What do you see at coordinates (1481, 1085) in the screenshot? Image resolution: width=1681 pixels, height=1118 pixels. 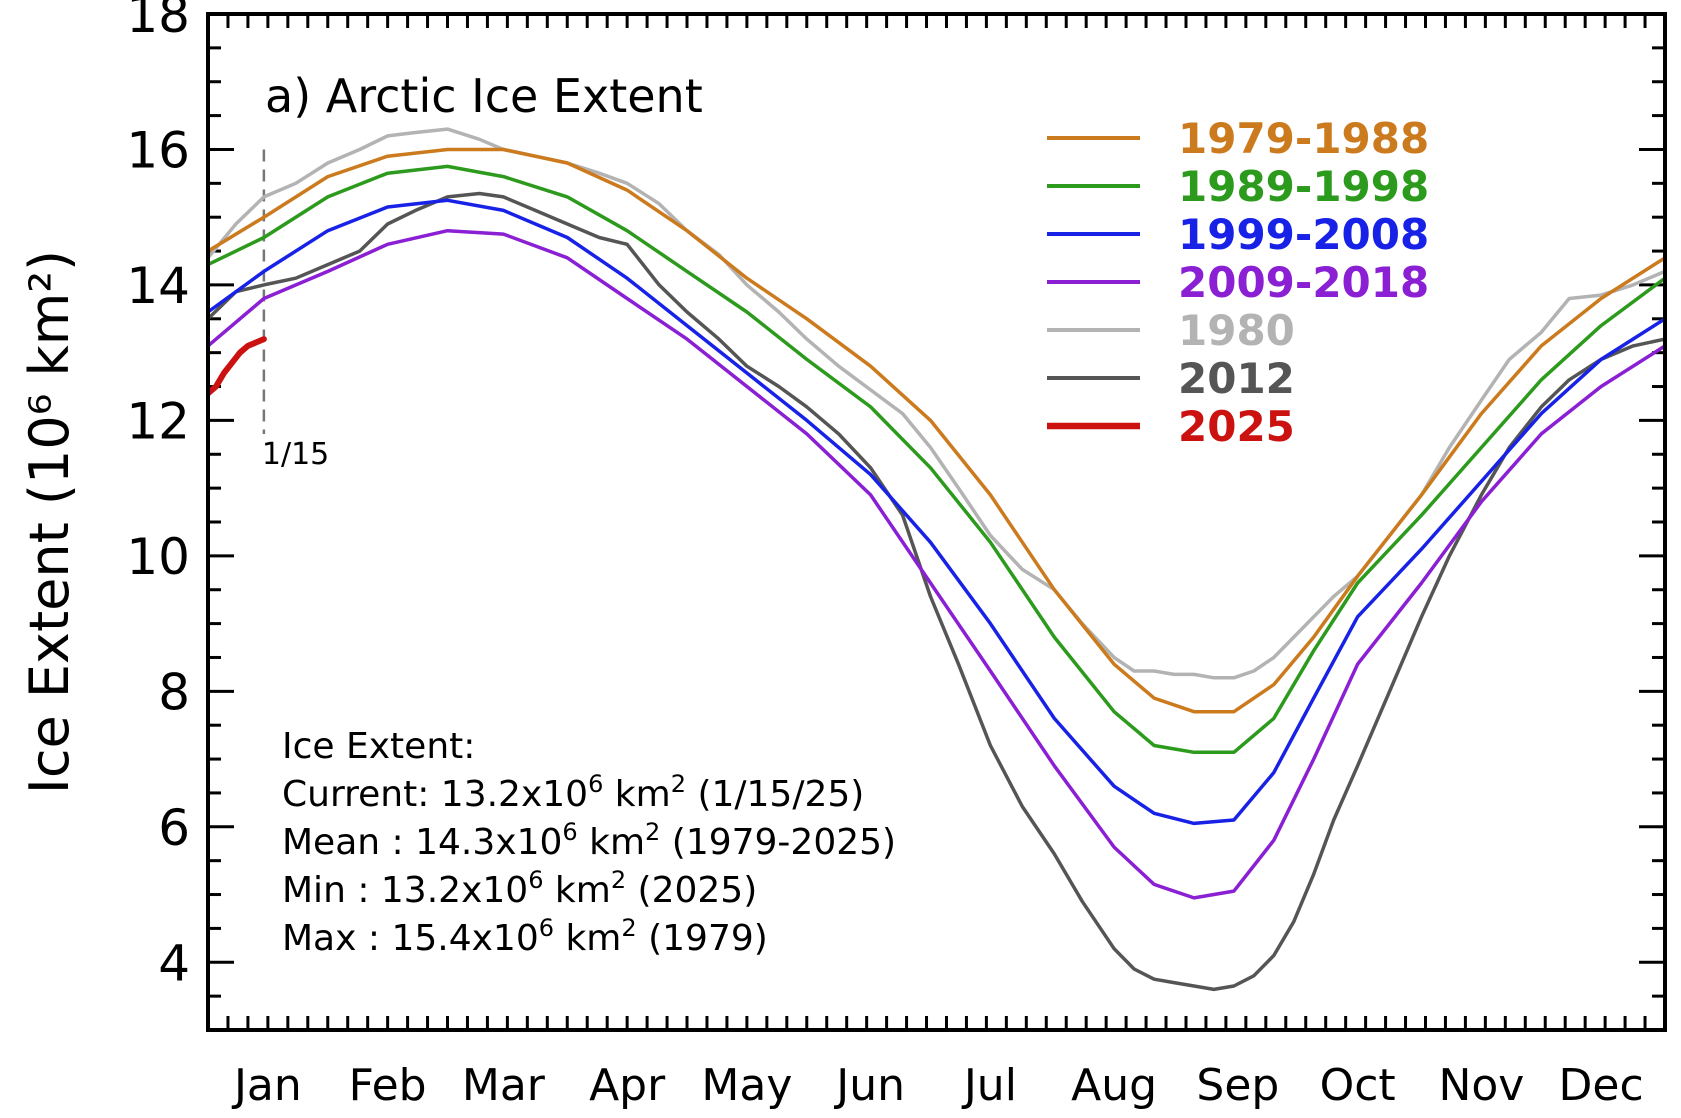 I see `x-tick-label: Nov` at bounding box center [1481, 1085].